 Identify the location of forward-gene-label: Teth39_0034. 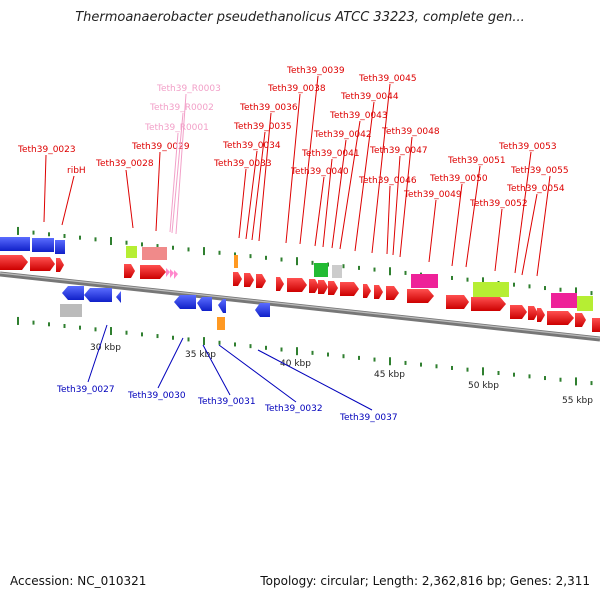
(251, 146).